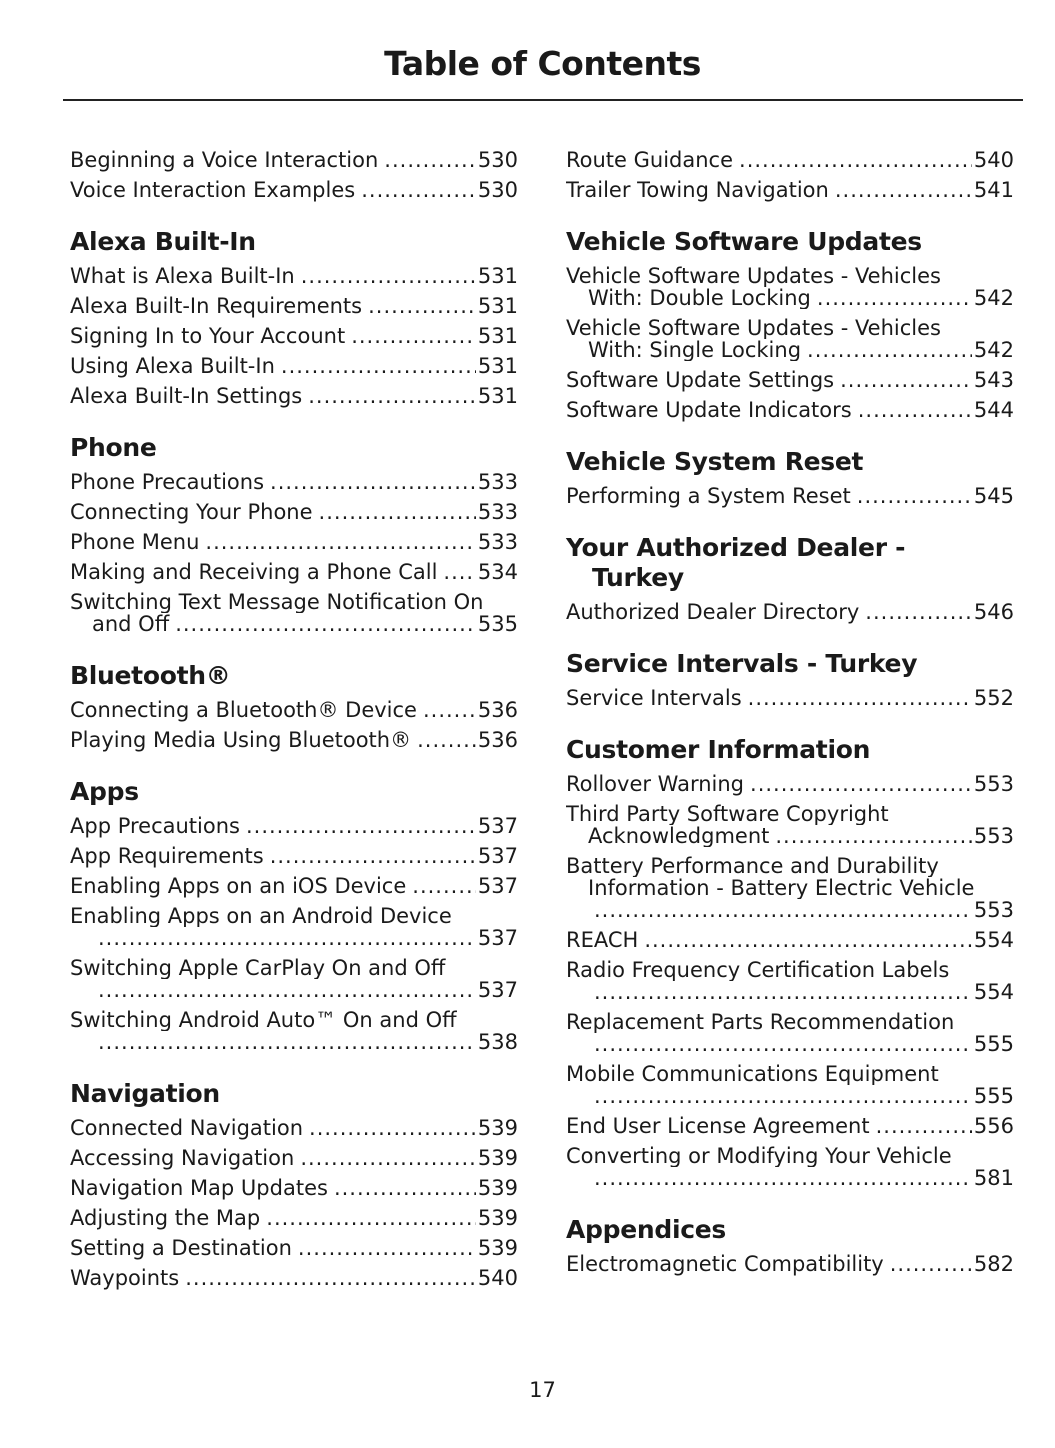 The height and width of the screenshot is (1448, 1055). Describe the element at coordinates (294, 160) in the screenshot. I see `toc-entry: Beginning a Voice Interaction 530` at that location.